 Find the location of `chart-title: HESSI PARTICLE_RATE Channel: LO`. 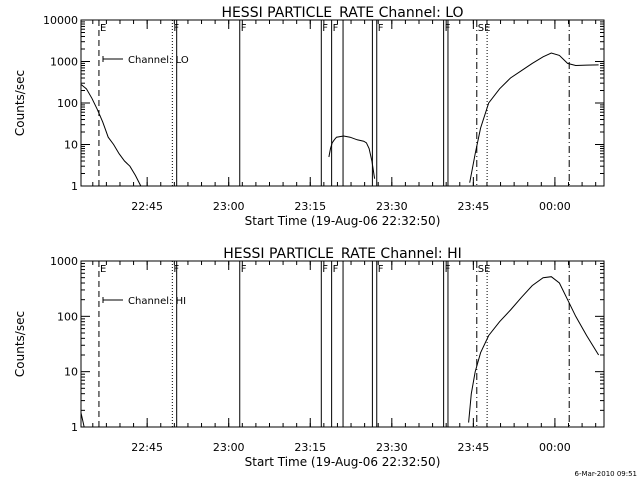

chart-title: HESSI PARTICLE_RATE Channel: LO is located at coordinates (342, 13).